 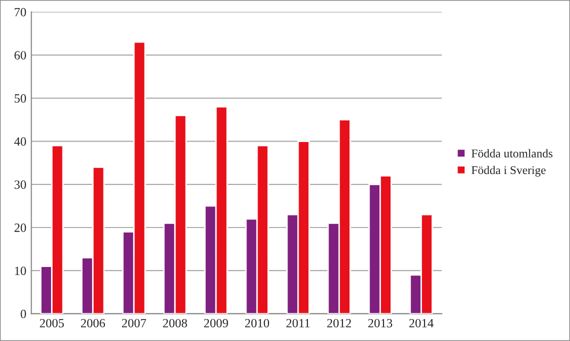 What do you see at coordinates (93, 323) in the screenshot?
I see `x-tick-label: 2006` at bounding box center [93, 323].